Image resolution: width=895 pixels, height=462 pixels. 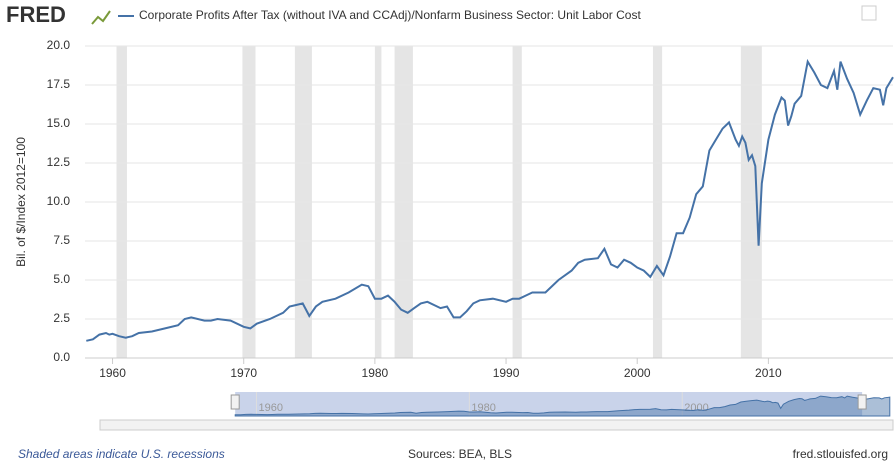 What do you see at coordinates (375, 373) in the screenshot?
I see `x-tick-label: 1980` at bounding box center [375, 373].